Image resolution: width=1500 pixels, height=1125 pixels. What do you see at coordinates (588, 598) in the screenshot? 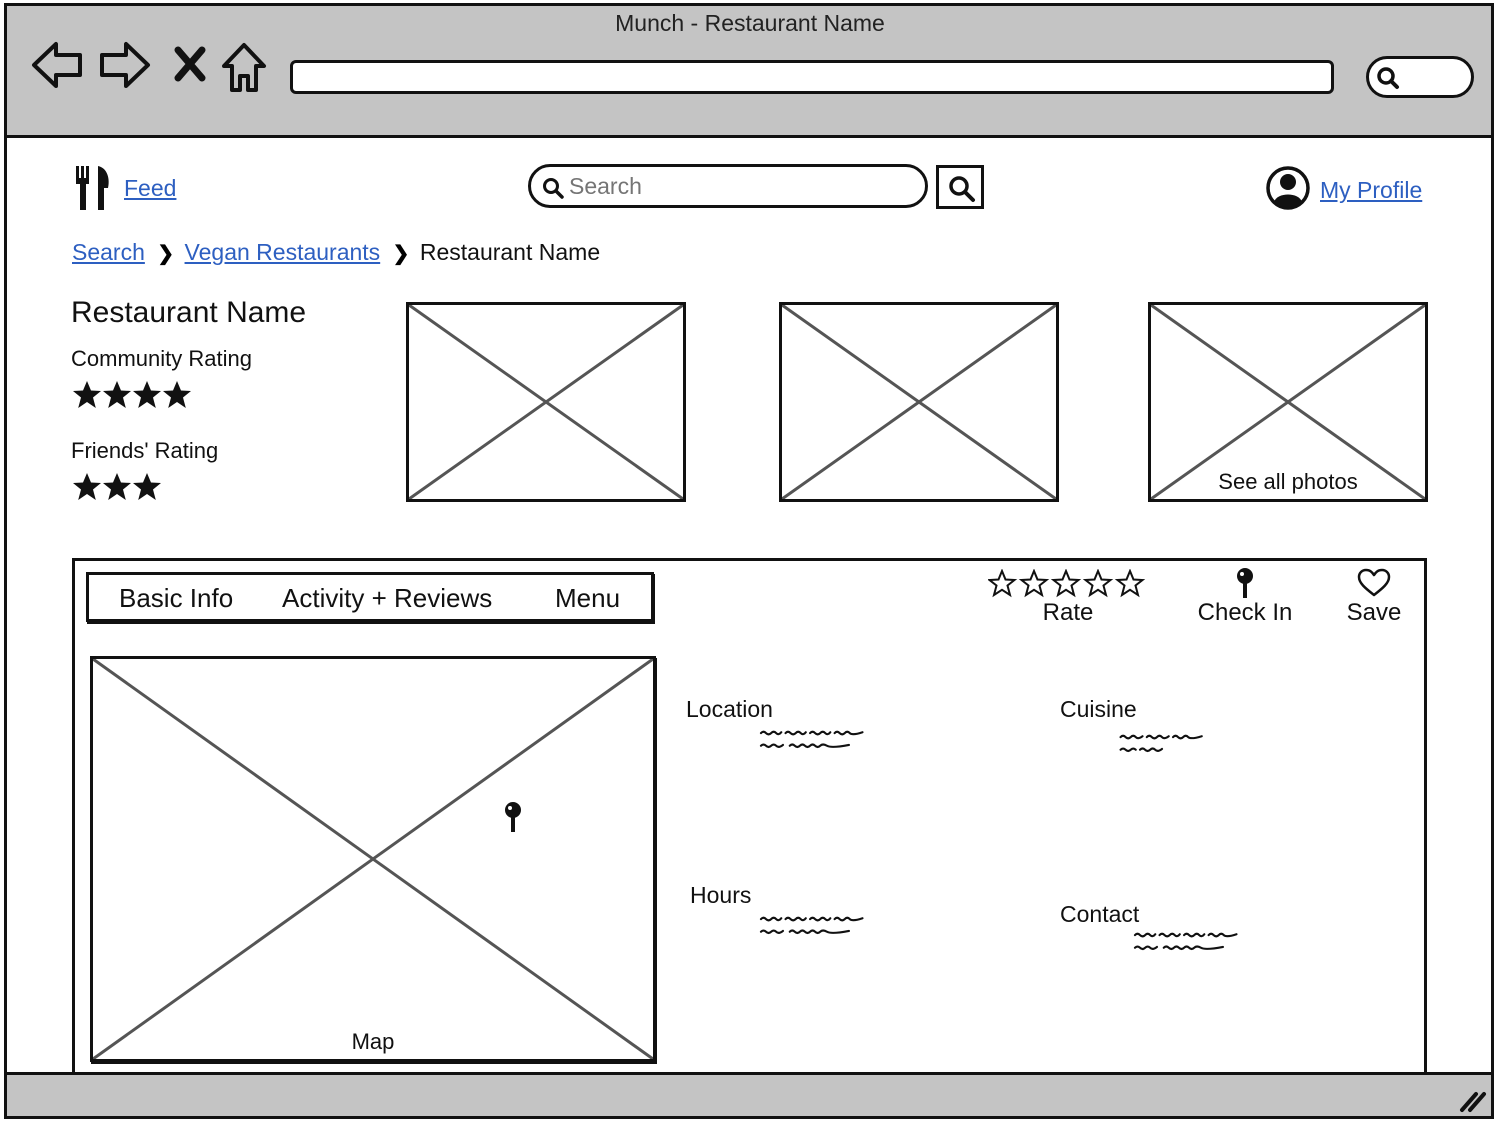
I see `tab-menu: Menu` at bounding box center [588, 598].